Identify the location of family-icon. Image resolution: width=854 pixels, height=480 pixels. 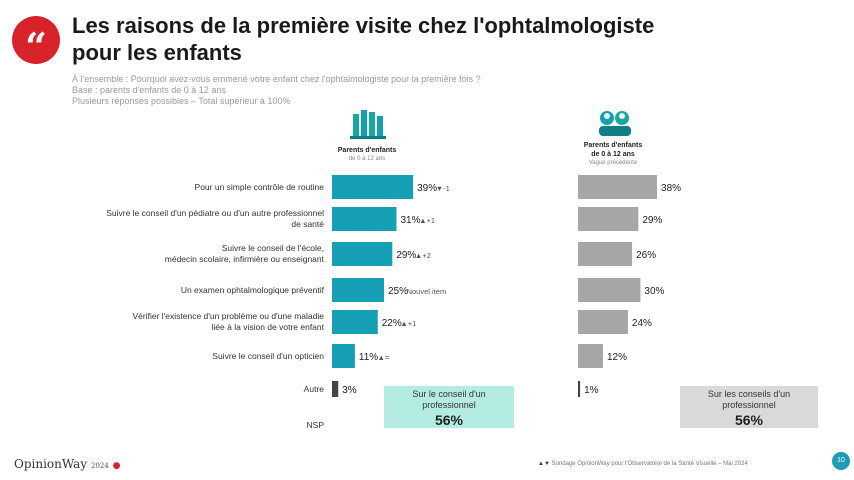
(368, 124).